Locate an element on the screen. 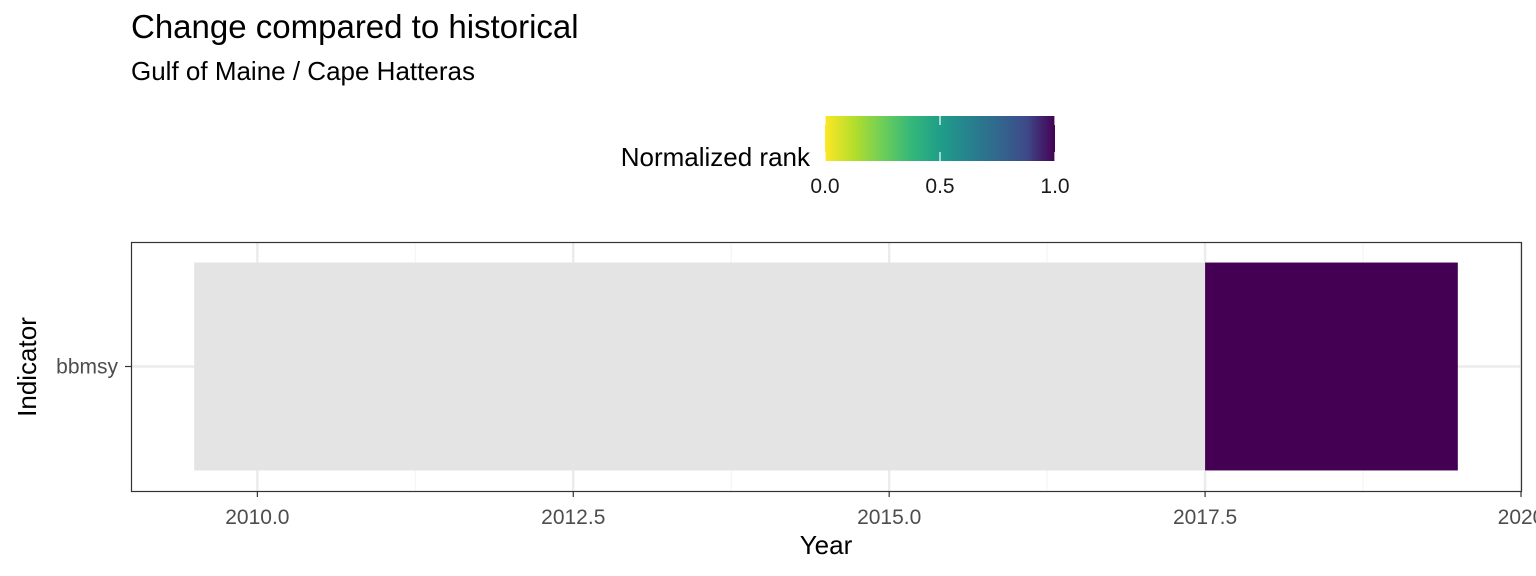 Image resolution: width=1536 pixels, height=576 pixels. y-tick-label: bbmsy is located at coordinates (87, 367).